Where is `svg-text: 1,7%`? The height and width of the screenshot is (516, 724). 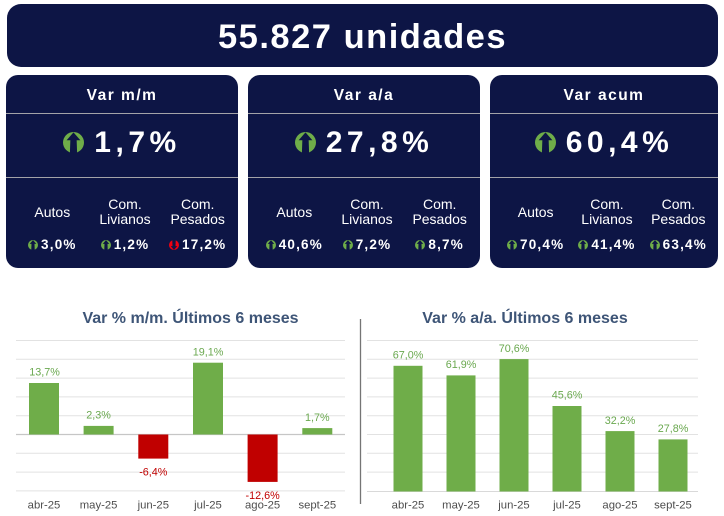
svg-text: 1,7% is located at coordinates (317, 418).